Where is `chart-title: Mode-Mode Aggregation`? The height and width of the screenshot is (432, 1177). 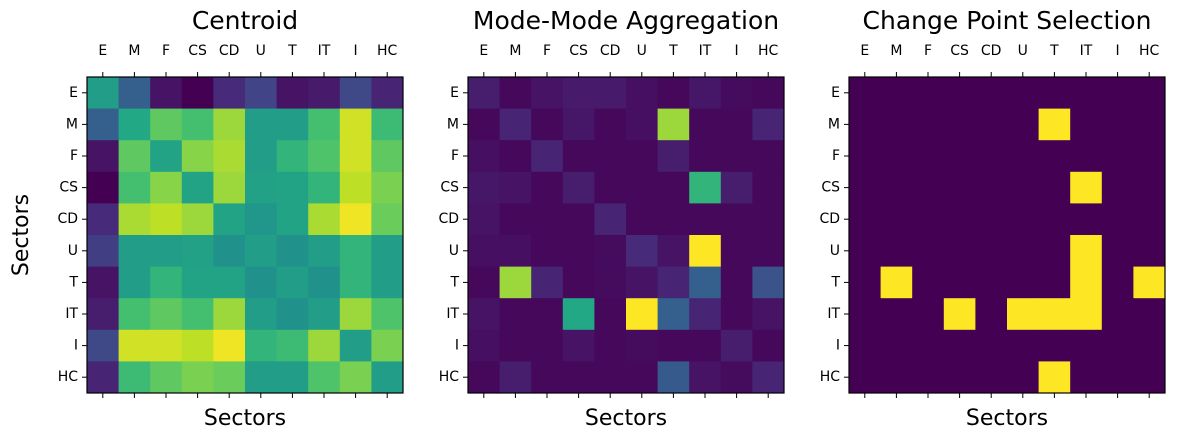 chart-title: Mode-Mode Aggregation is located at coordinates (626, 20).